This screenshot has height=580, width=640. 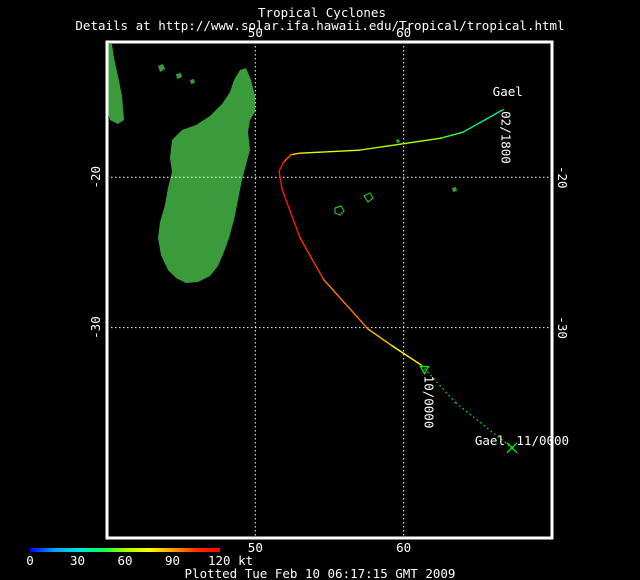 I want to click on storm-labels: Gael 02/1800 10/0000 Gael 11/0000, so click(x=495, y=266).